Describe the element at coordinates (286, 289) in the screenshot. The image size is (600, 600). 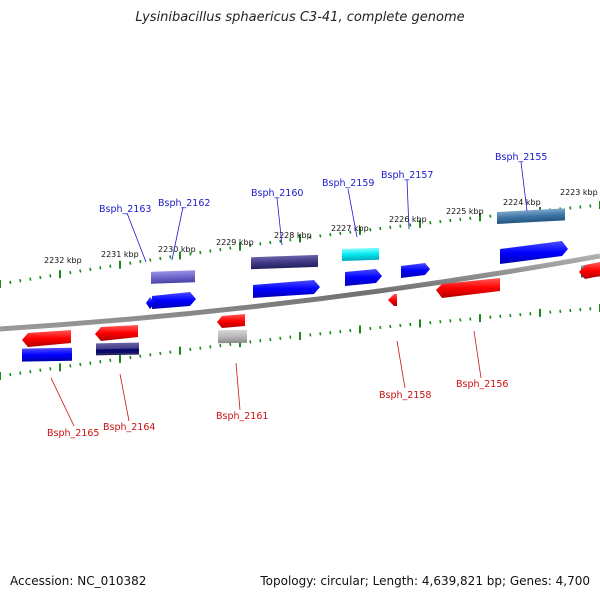
I see `gene-arrow-2160b` at that location.